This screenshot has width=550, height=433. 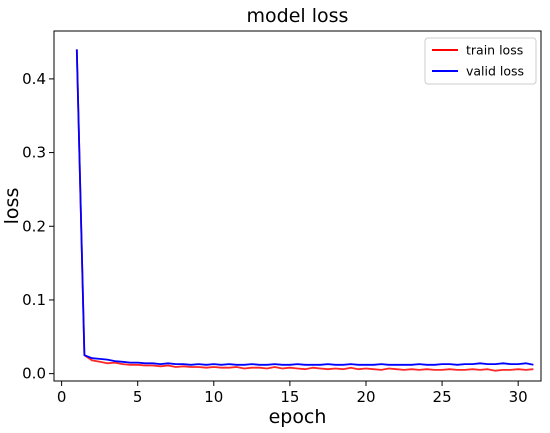 What do you see at coordinates (34, 300) in the screenshot?
I see `y-tick-label: 0.1` at bounding box center [34, 300].